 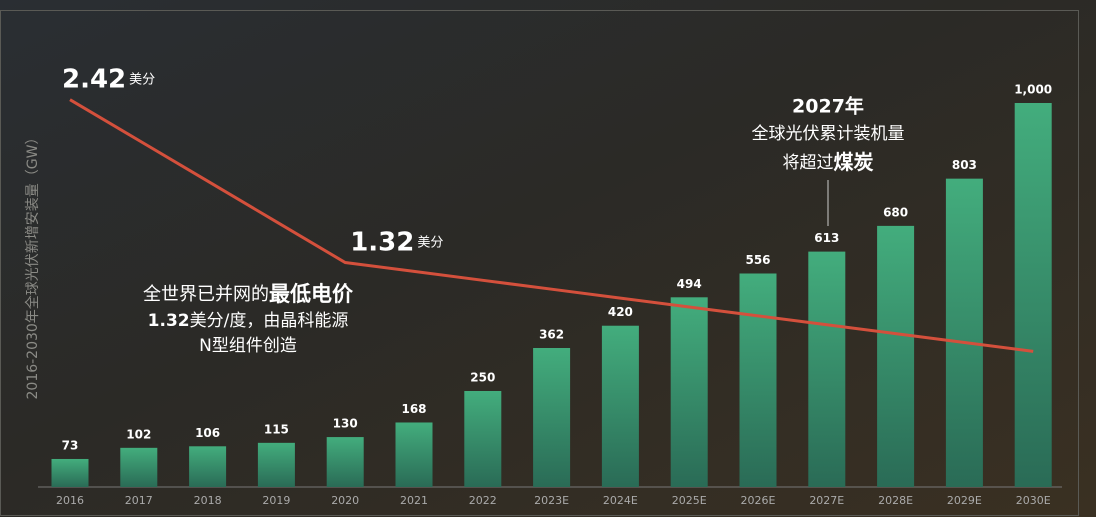 What do you see at coordinates (70, 445) in the screenshot?
I see `value-label: 73` at bounding box center [70, 445].